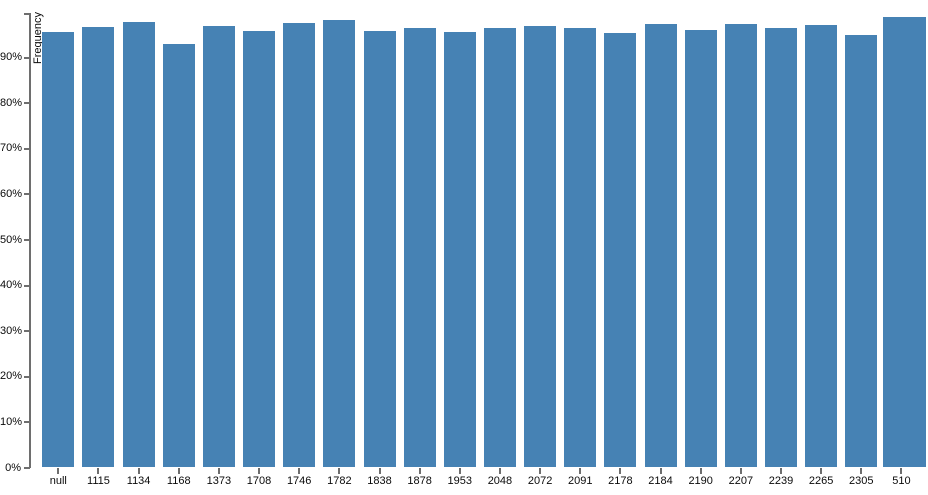 The height and width of the screenshot is (495, 928). What do you see at coordinates (299, 481) in the screenshot?
I see `x-tick-label: 1746` at bounding box center [299, 481].